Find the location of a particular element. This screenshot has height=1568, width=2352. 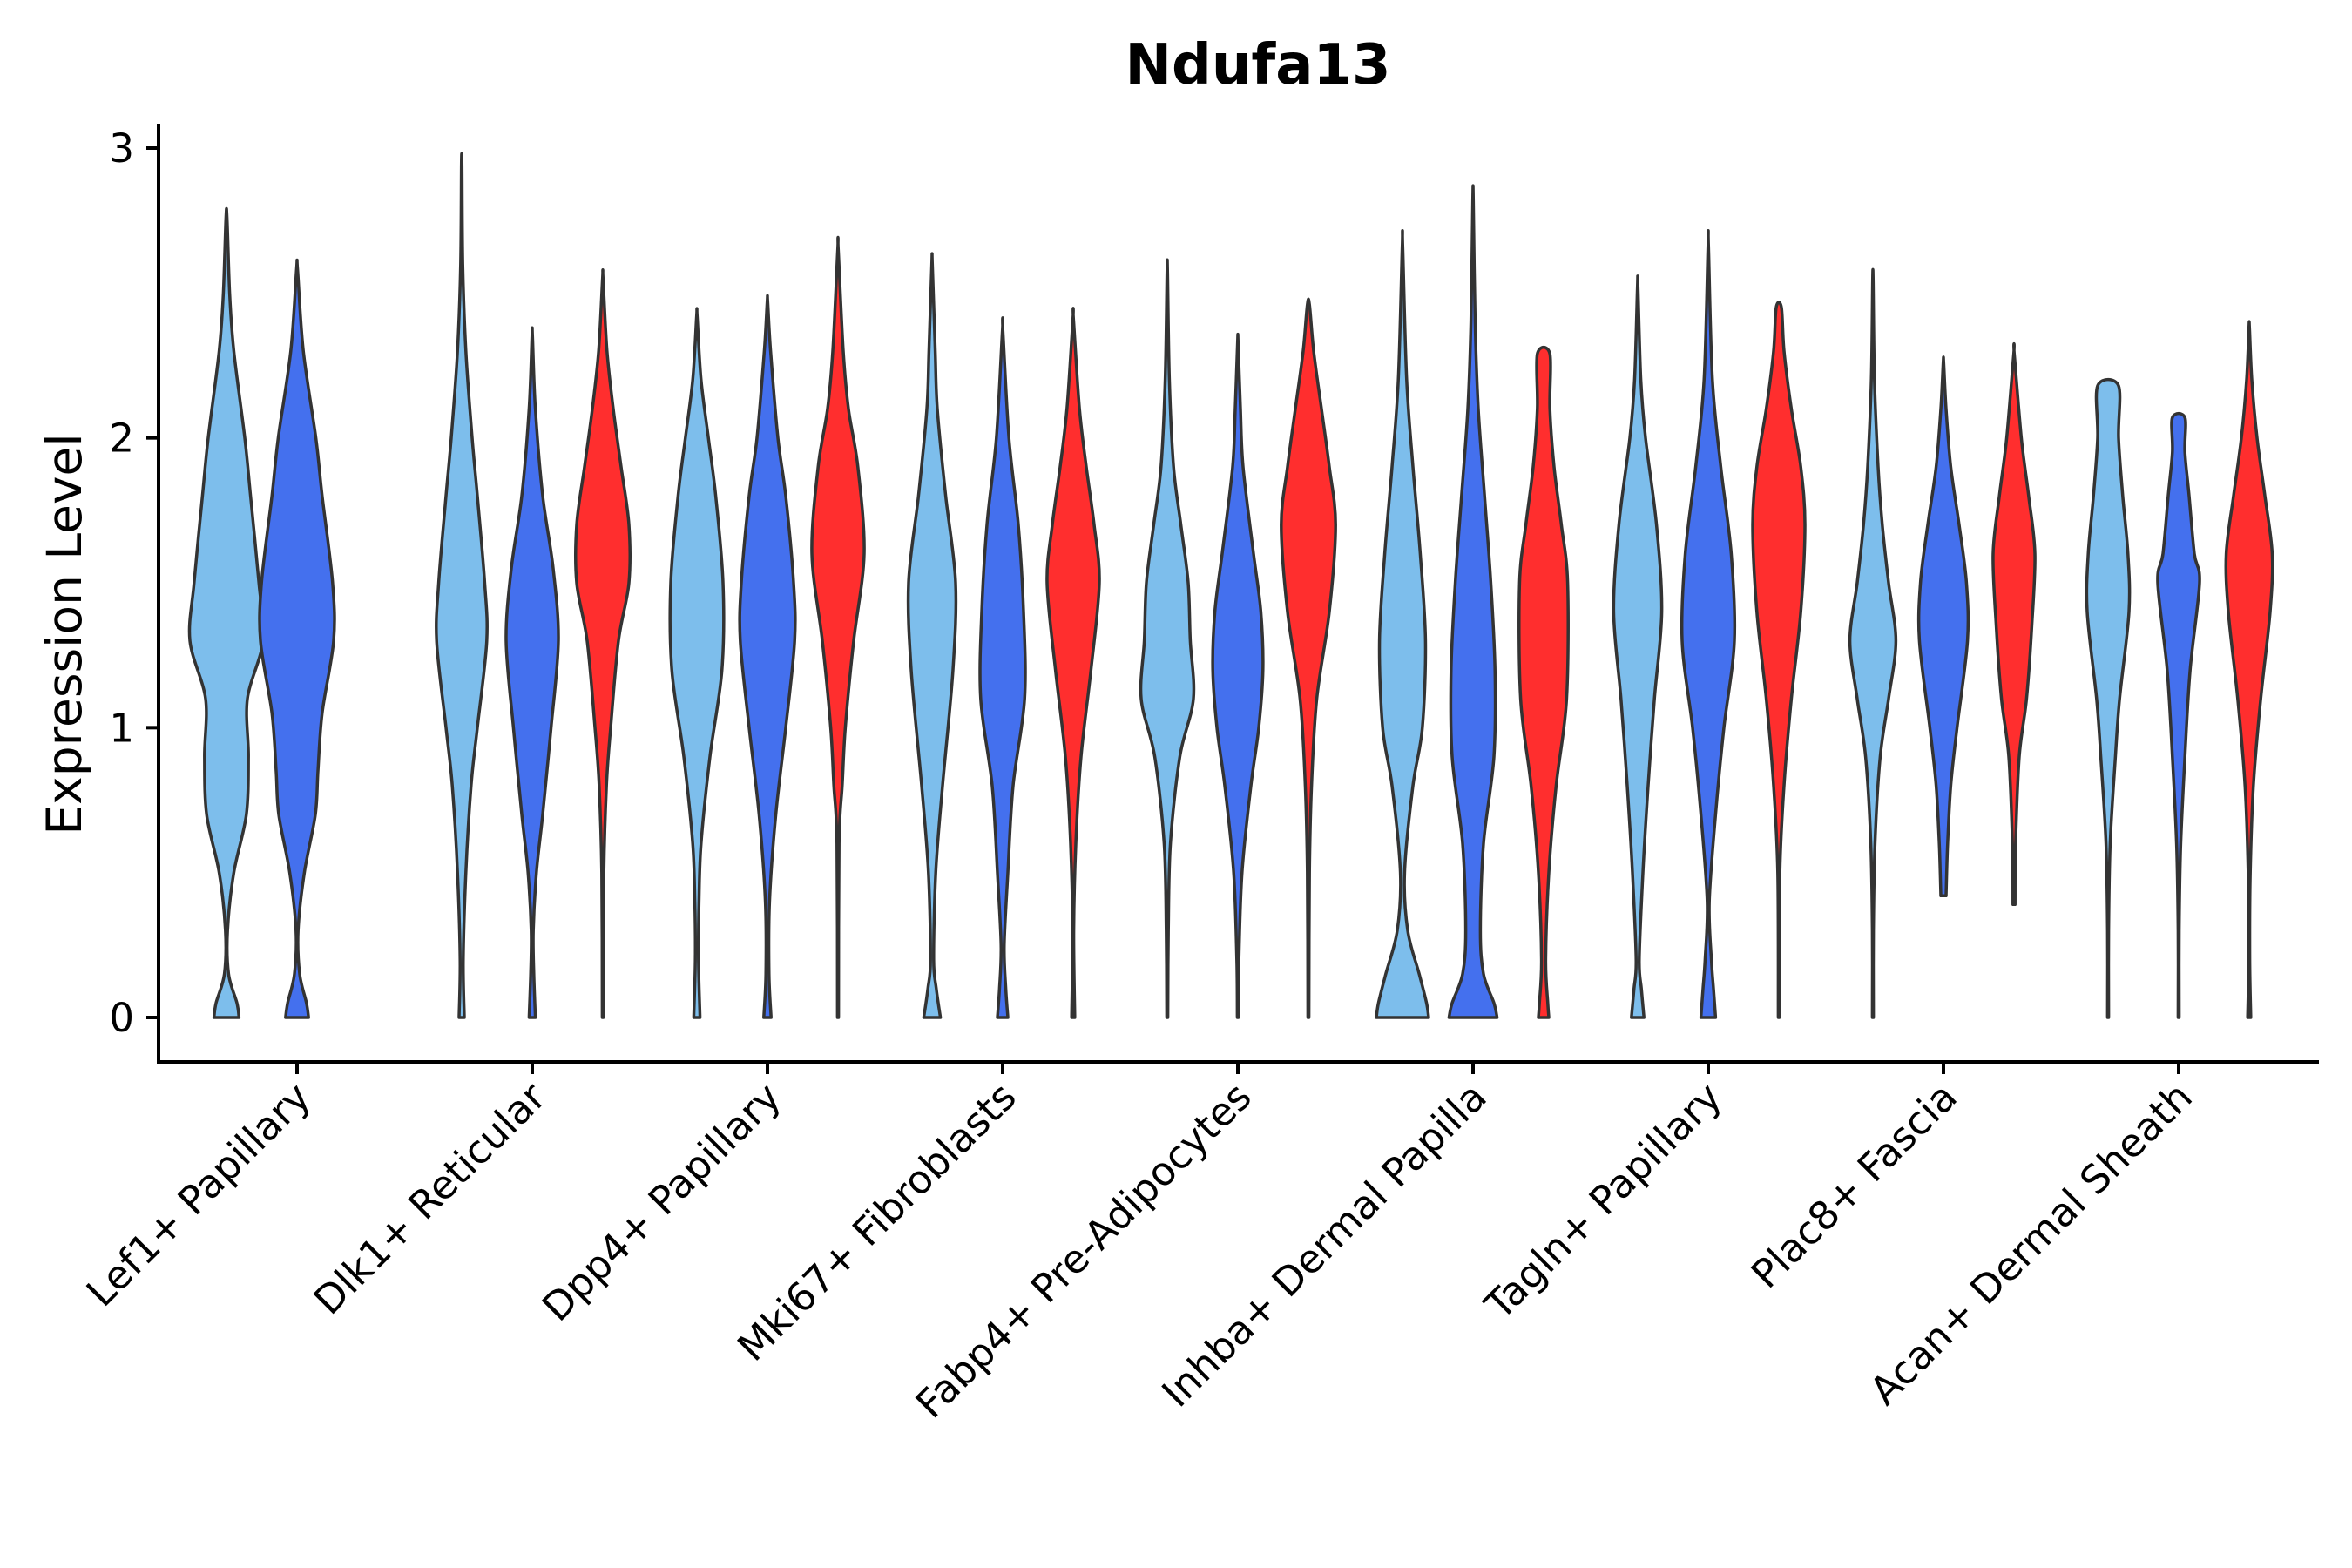

violin-5-group1 is located at coordinates (1402, 623).